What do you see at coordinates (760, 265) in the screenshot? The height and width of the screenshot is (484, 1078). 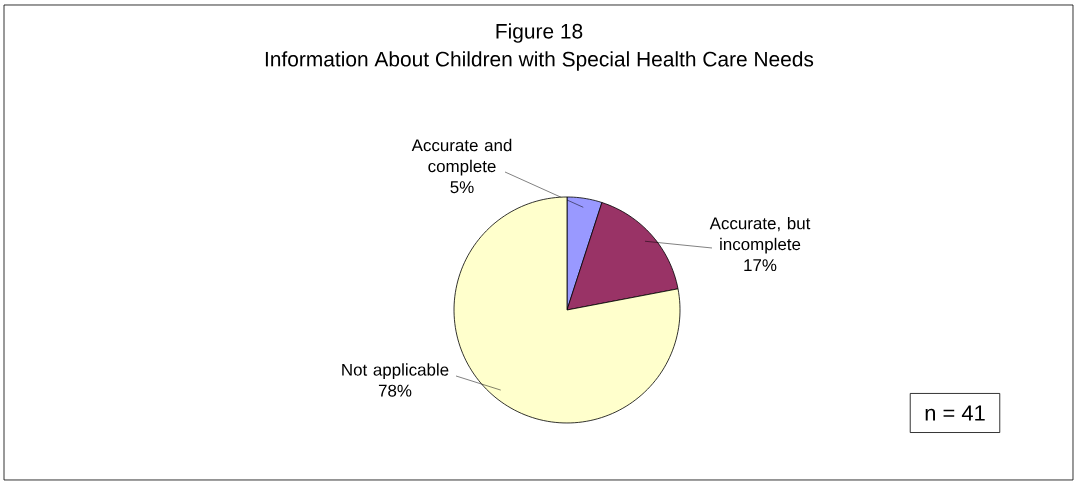 I see `data-label: 17%` at bounding box center [760, 265].